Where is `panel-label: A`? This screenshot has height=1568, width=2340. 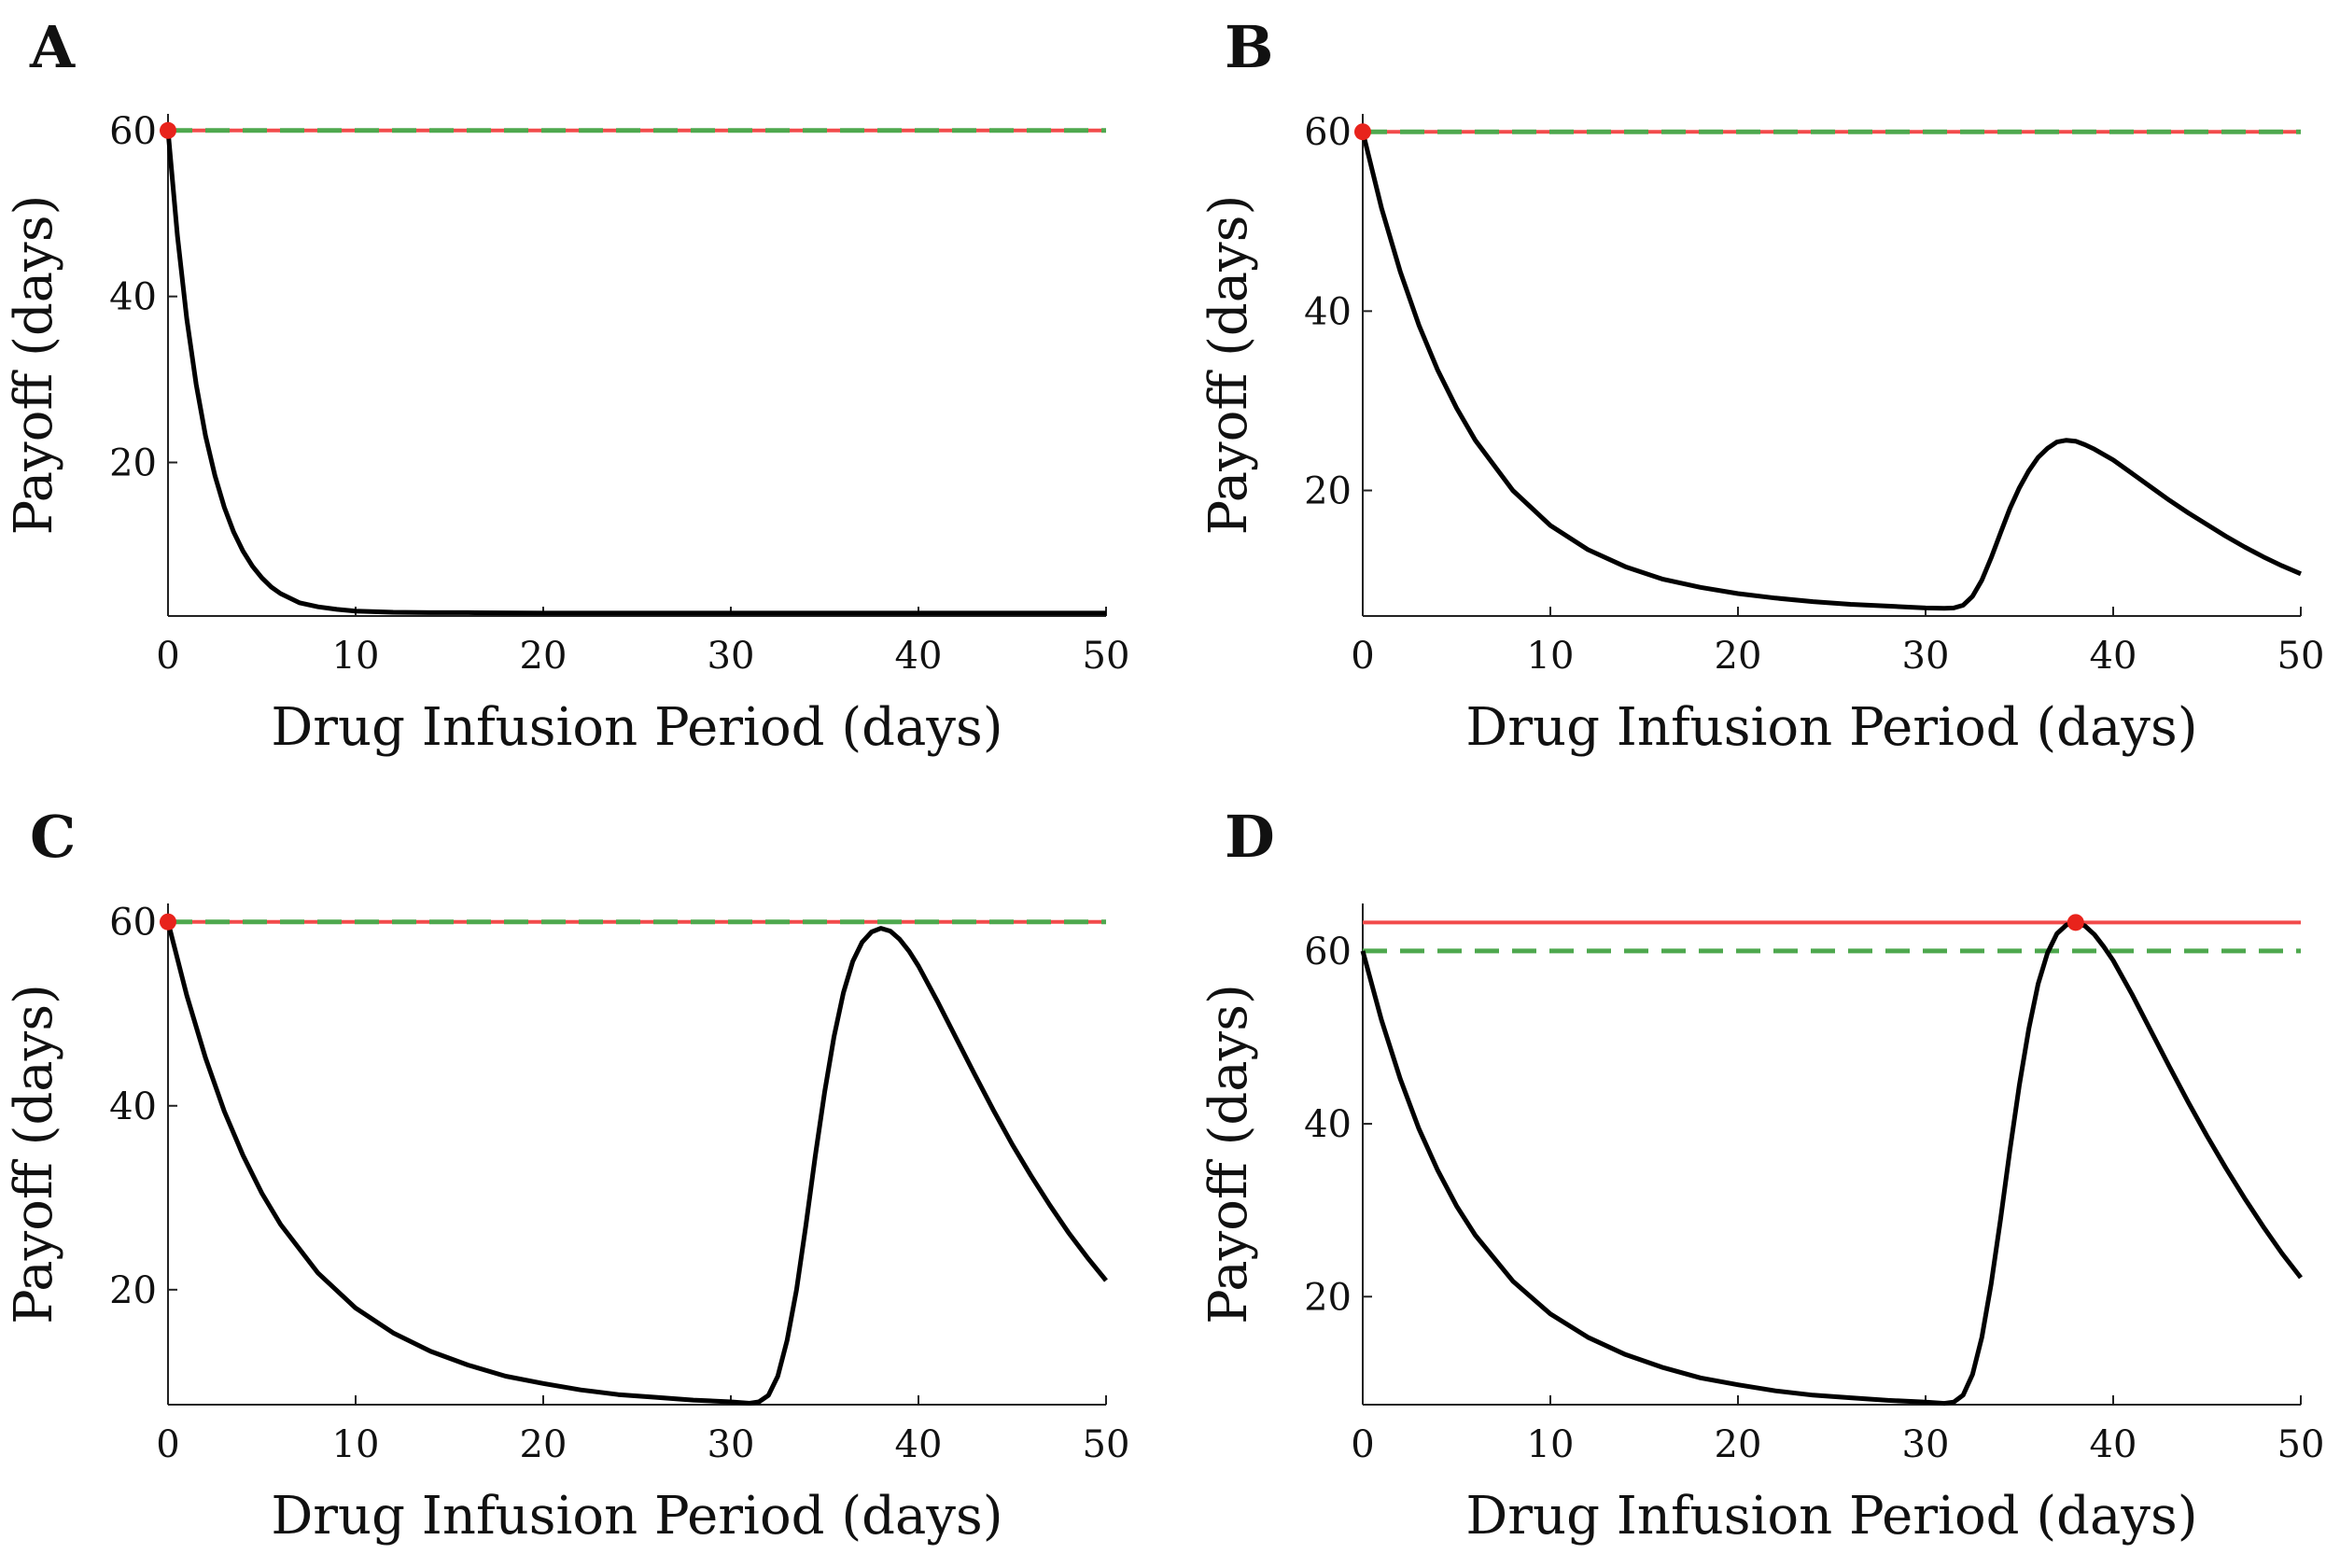 panel-label: A is located at coordinates (52, 47).